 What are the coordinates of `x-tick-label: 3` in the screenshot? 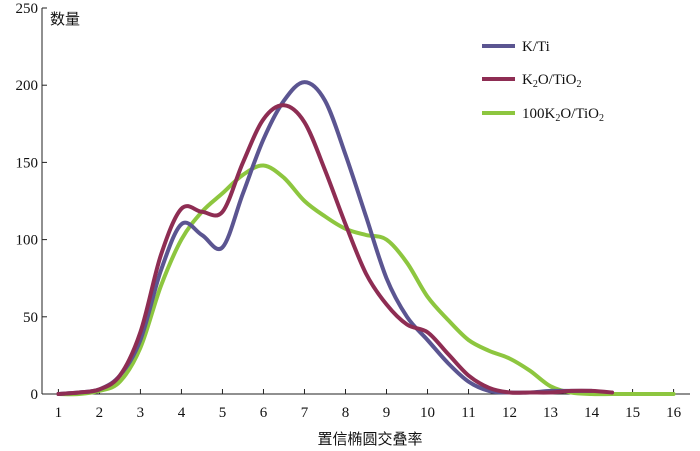 It's located at (141, 413).